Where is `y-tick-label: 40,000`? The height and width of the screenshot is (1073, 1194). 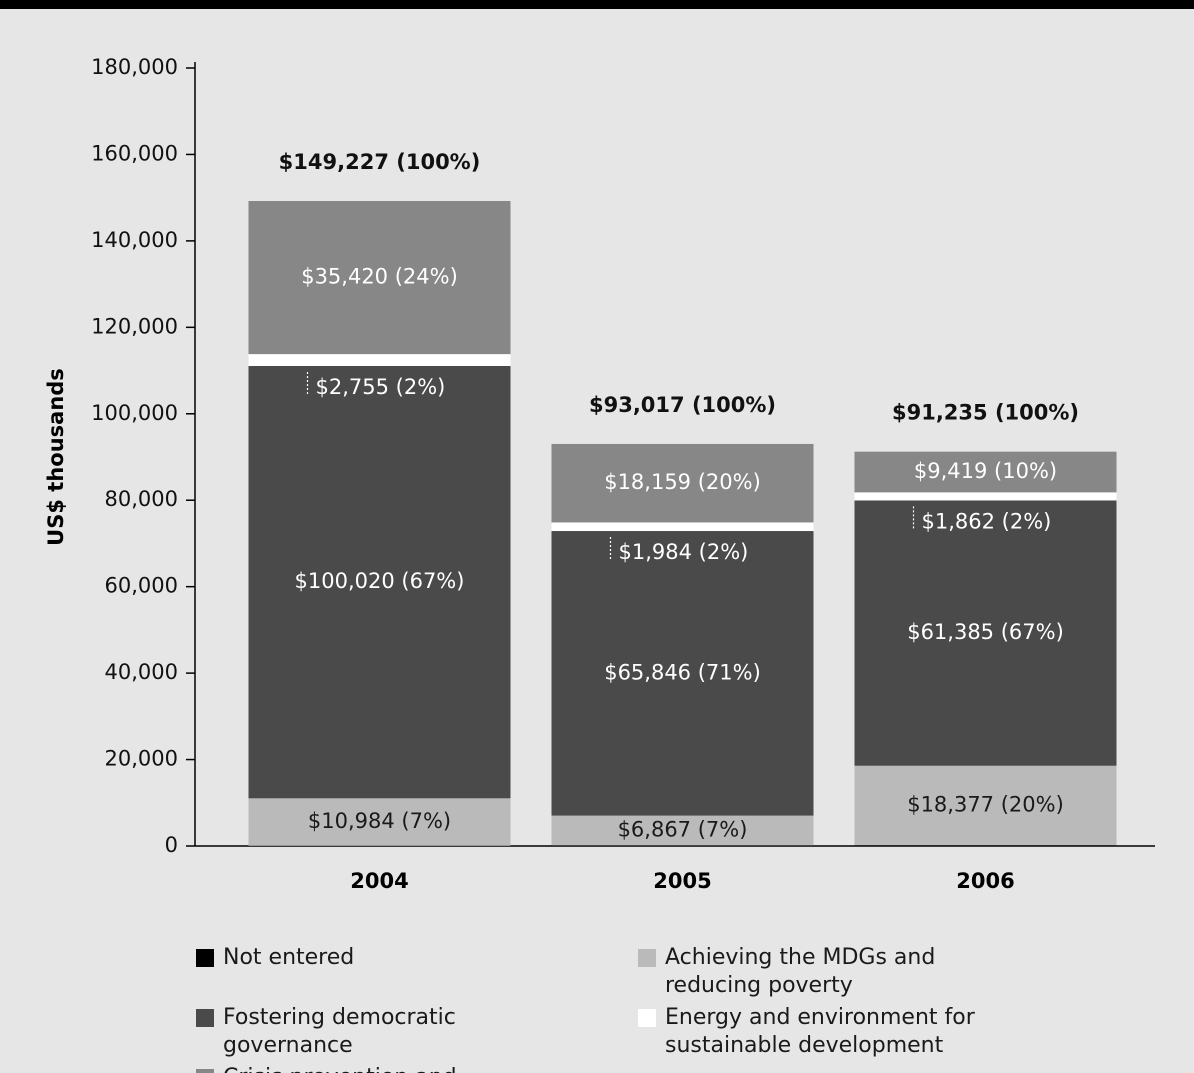
y-tick-label: 40,000 is located at coordinates (141, 672).